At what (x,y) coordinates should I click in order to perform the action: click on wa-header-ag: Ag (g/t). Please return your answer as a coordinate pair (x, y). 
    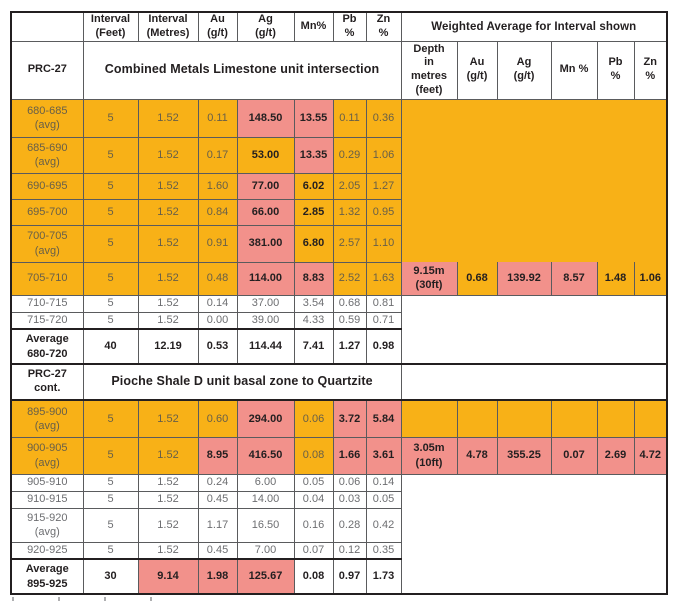
    Looking at the image, I should click on (524, 70).